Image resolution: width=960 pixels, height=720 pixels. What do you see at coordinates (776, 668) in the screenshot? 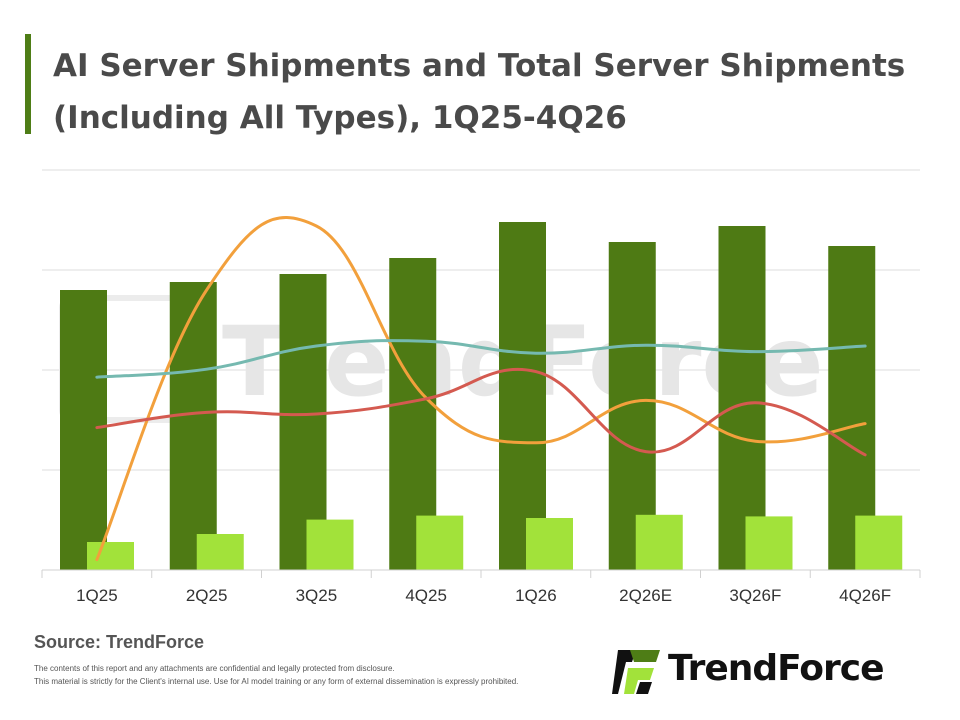
I see `logo-text: TrendForce` at bounding box center [776, 668].